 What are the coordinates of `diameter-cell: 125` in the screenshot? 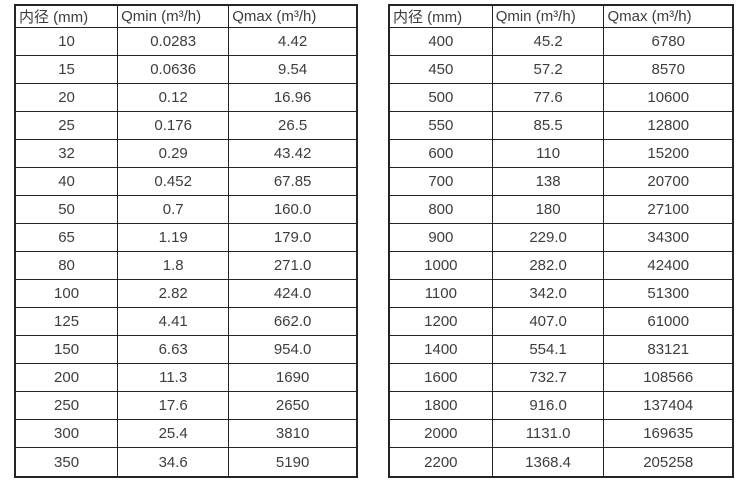 It's located at (66, 322).